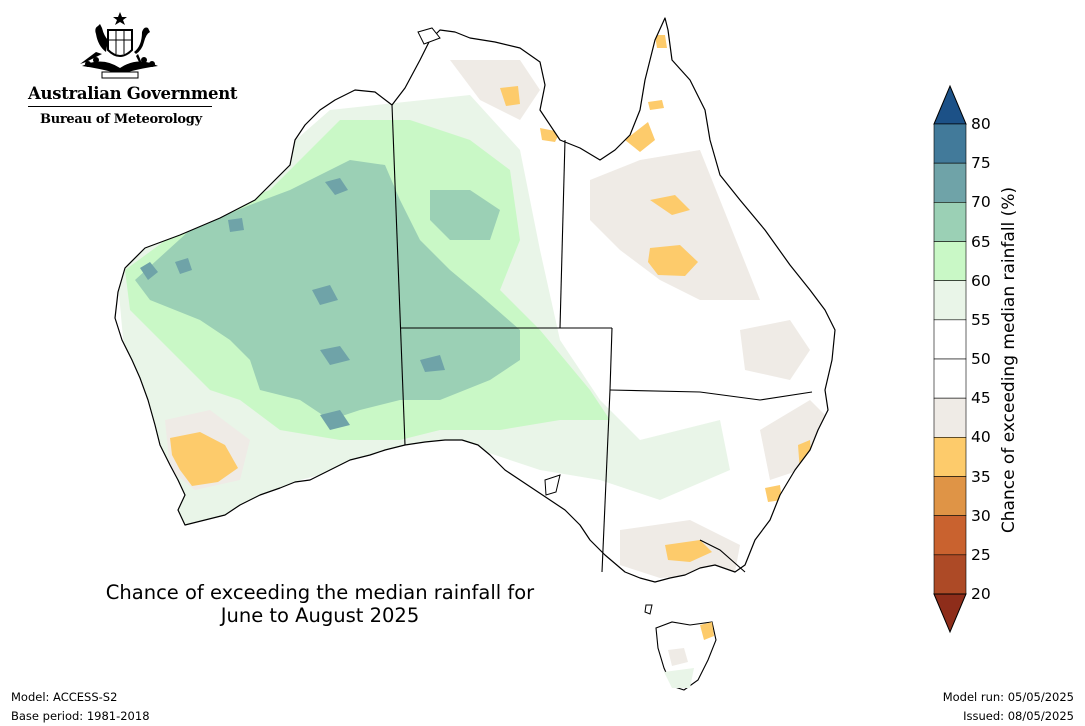 This screenshot has height=726, width=1085. I want to click on legend-tick-label: 55, so click(981, 319).